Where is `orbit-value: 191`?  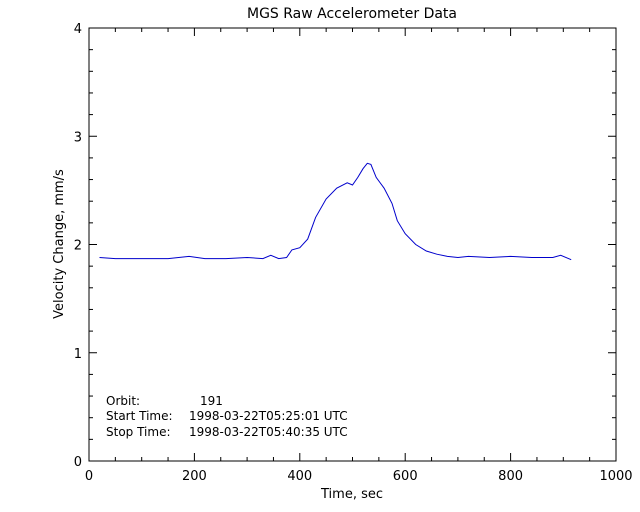 orbit-value: 191 is located at coordinates (211, 401).